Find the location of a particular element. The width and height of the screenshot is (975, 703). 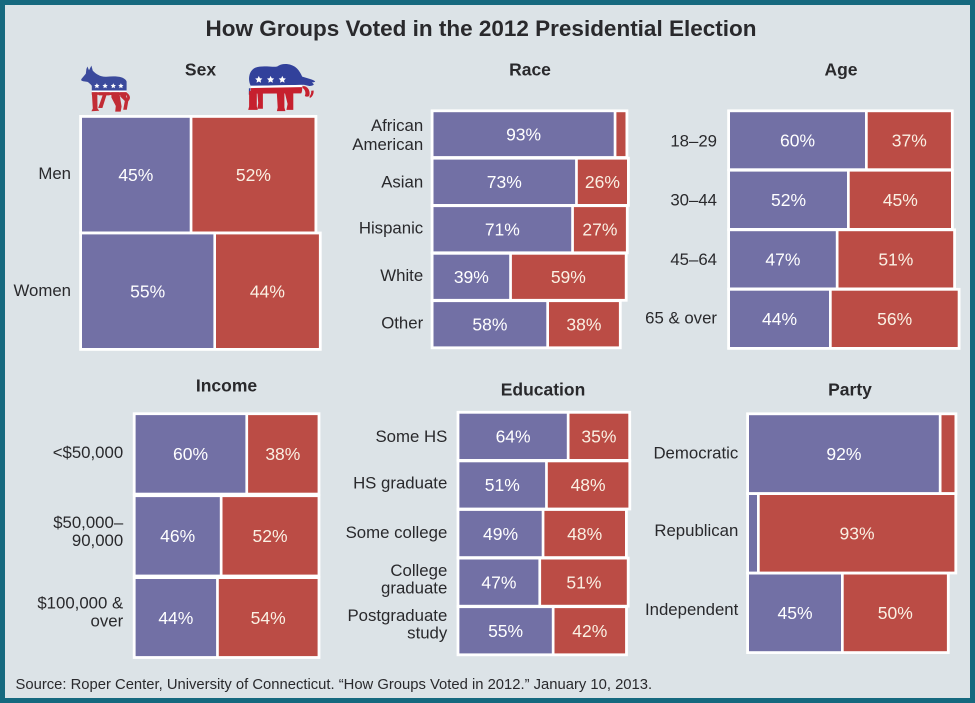

svg-text: 46% is located at coordinates (177, 536).